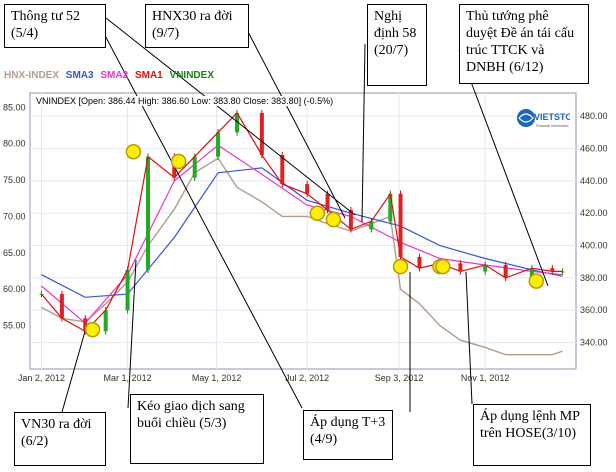 This screenshot has width=616, height=472. What do you see at coordinates (14, 326) in the screenshot?
I see `left-tick-label: 55.00` at bounding box center [14, 326].